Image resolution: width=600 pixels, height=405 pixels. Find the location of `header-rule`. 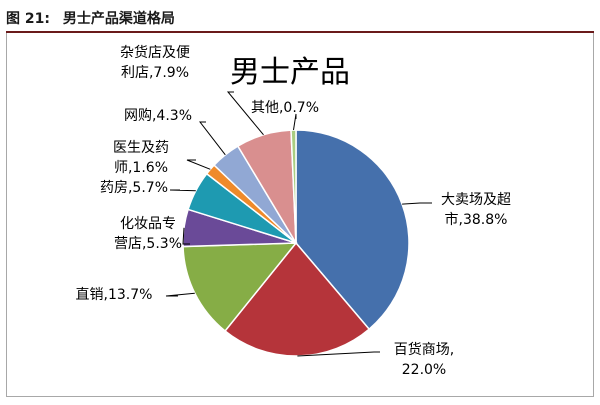

header-rule is located at coordinates (300, 32).